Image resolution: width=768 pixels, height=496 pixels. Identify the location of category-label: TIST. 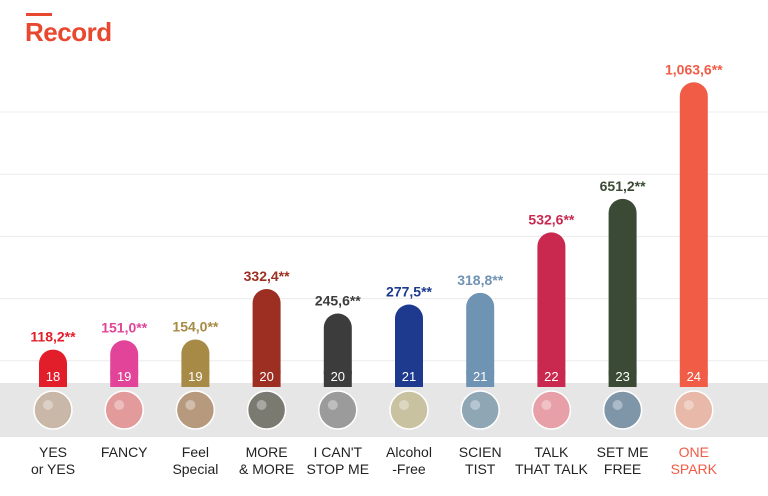
(480, 469).